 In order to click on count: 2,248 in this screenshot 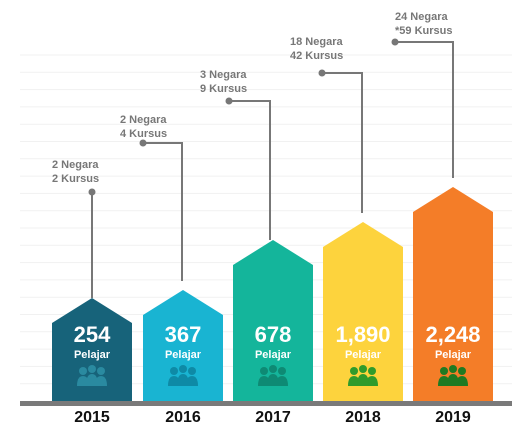, I will do `click(452, 334)`.